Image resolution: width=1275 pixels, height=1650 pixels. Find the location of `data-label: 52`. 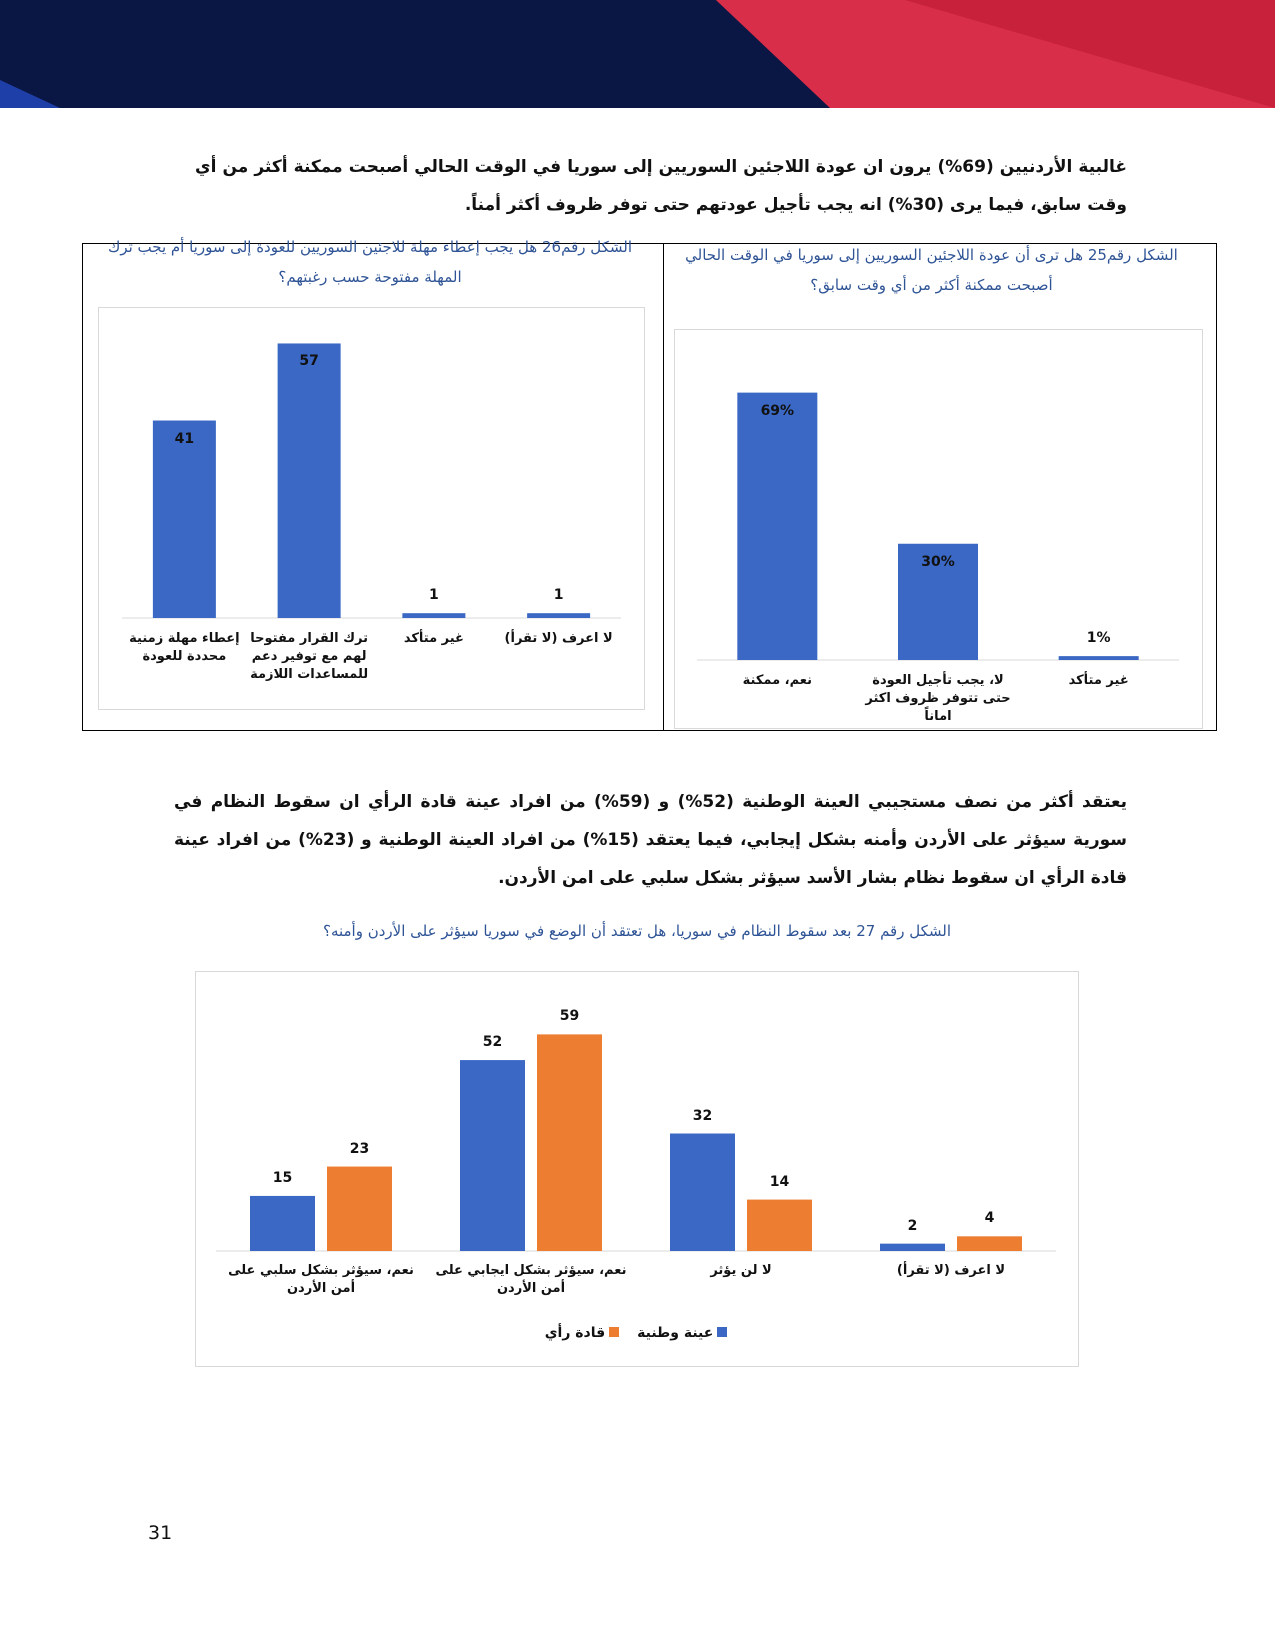

data-label: 52 is located at coordinates (492, 1042).